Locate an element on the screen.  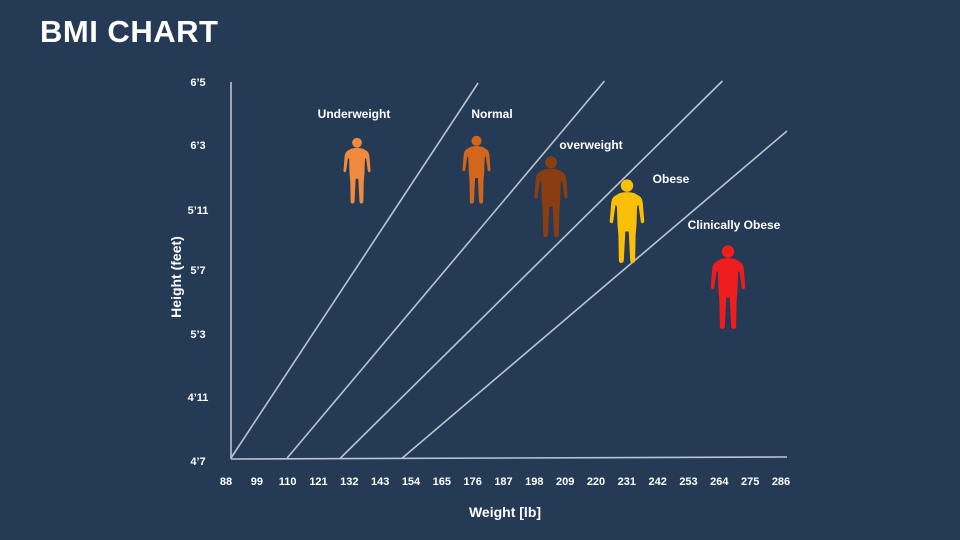
x-axis-line is located at coordinates (509, 458).